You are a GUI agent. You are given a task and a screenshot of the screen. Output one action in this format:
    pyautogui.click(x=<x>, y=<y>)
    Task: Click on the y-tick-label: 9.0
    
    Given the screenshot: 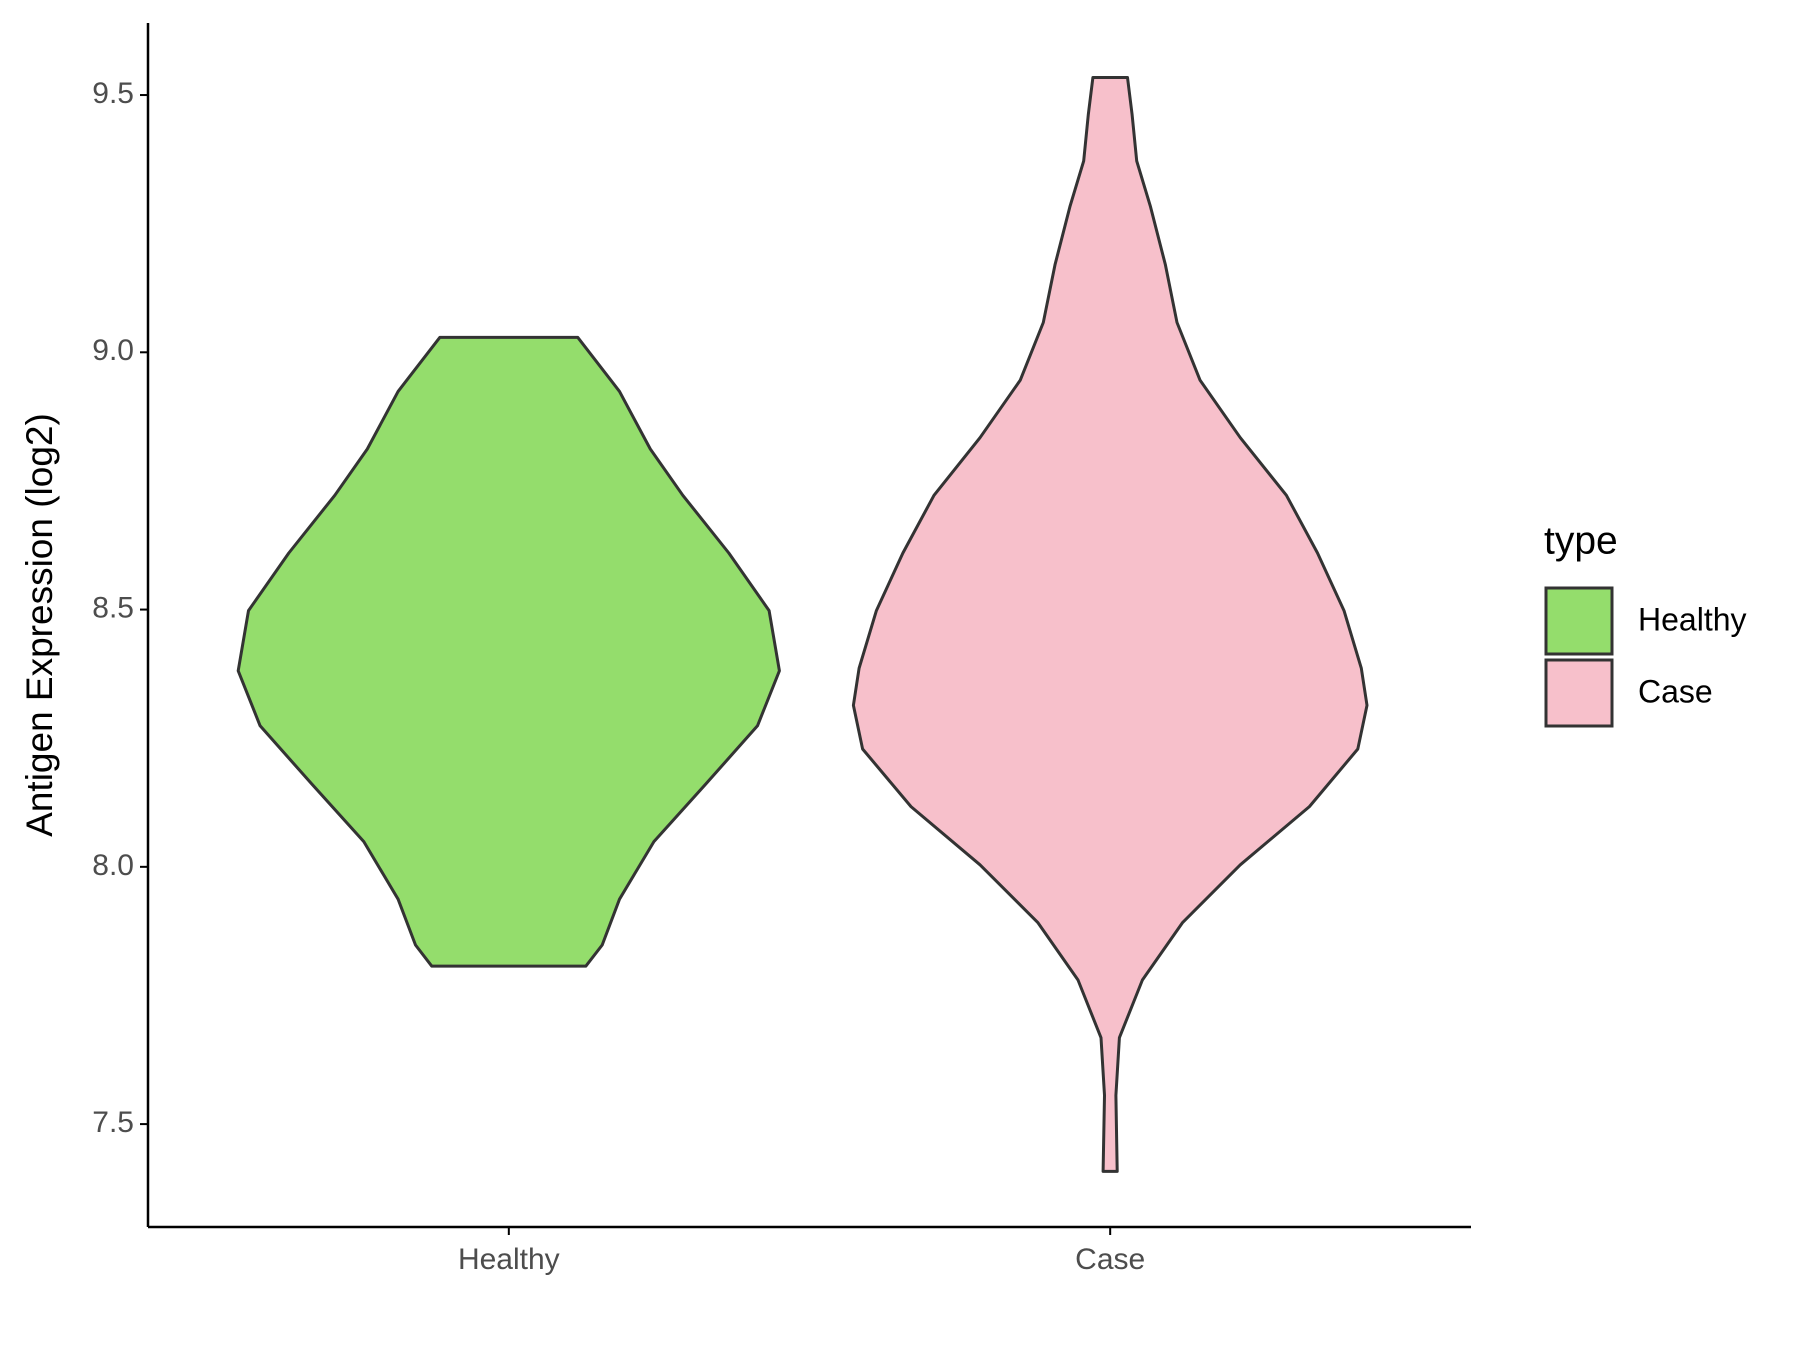 What is the action you would take?
    pyautogui.click(x=113, y=350)
    